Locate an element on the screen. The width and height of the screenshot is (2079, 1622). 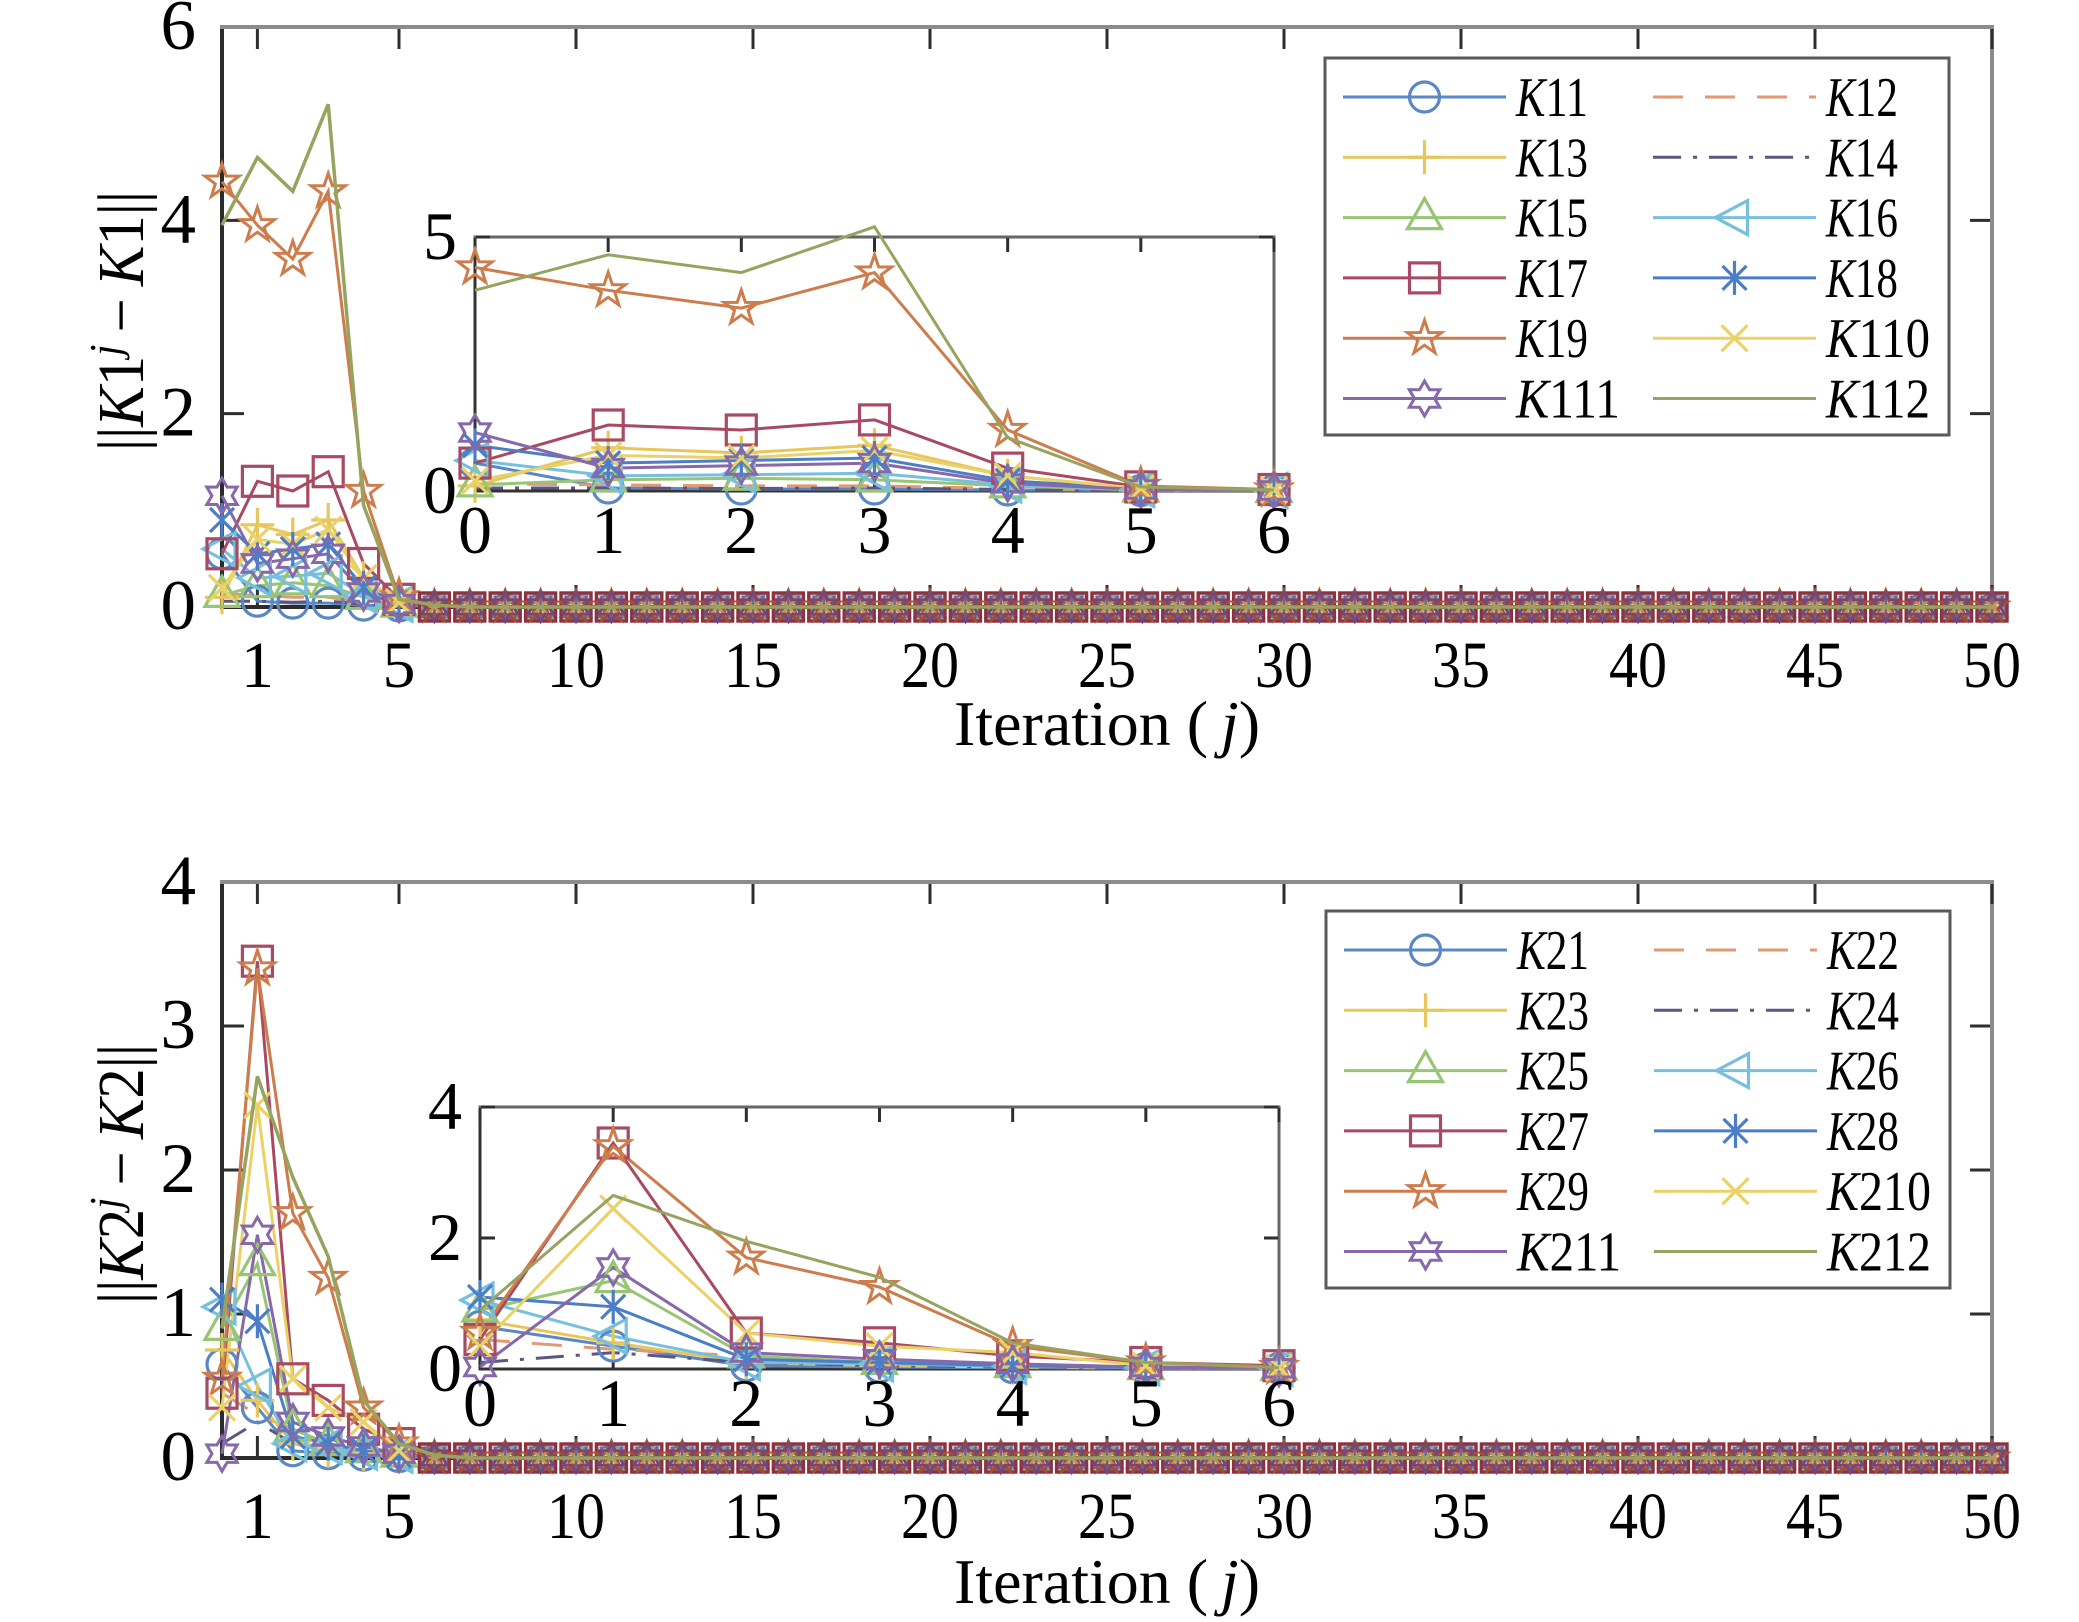
svg-text: K15 is located at coordinates (1551, 219).